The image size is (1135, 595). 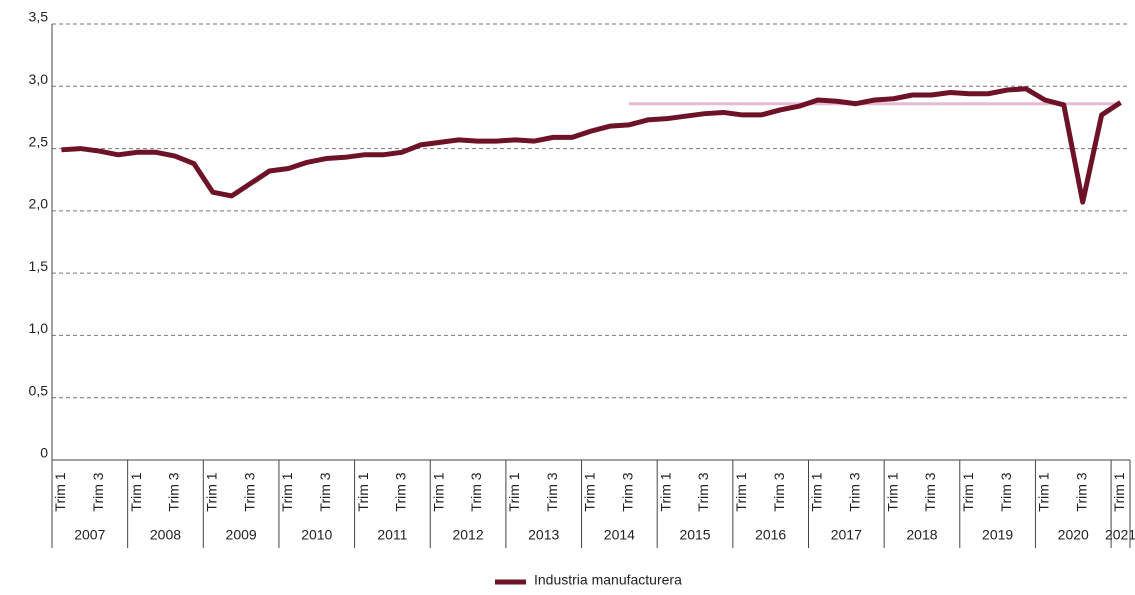 What do you see at coordinates (846, 535) in the screenshot?
I see `year-label: 2017` at bounding box center [846, 535].